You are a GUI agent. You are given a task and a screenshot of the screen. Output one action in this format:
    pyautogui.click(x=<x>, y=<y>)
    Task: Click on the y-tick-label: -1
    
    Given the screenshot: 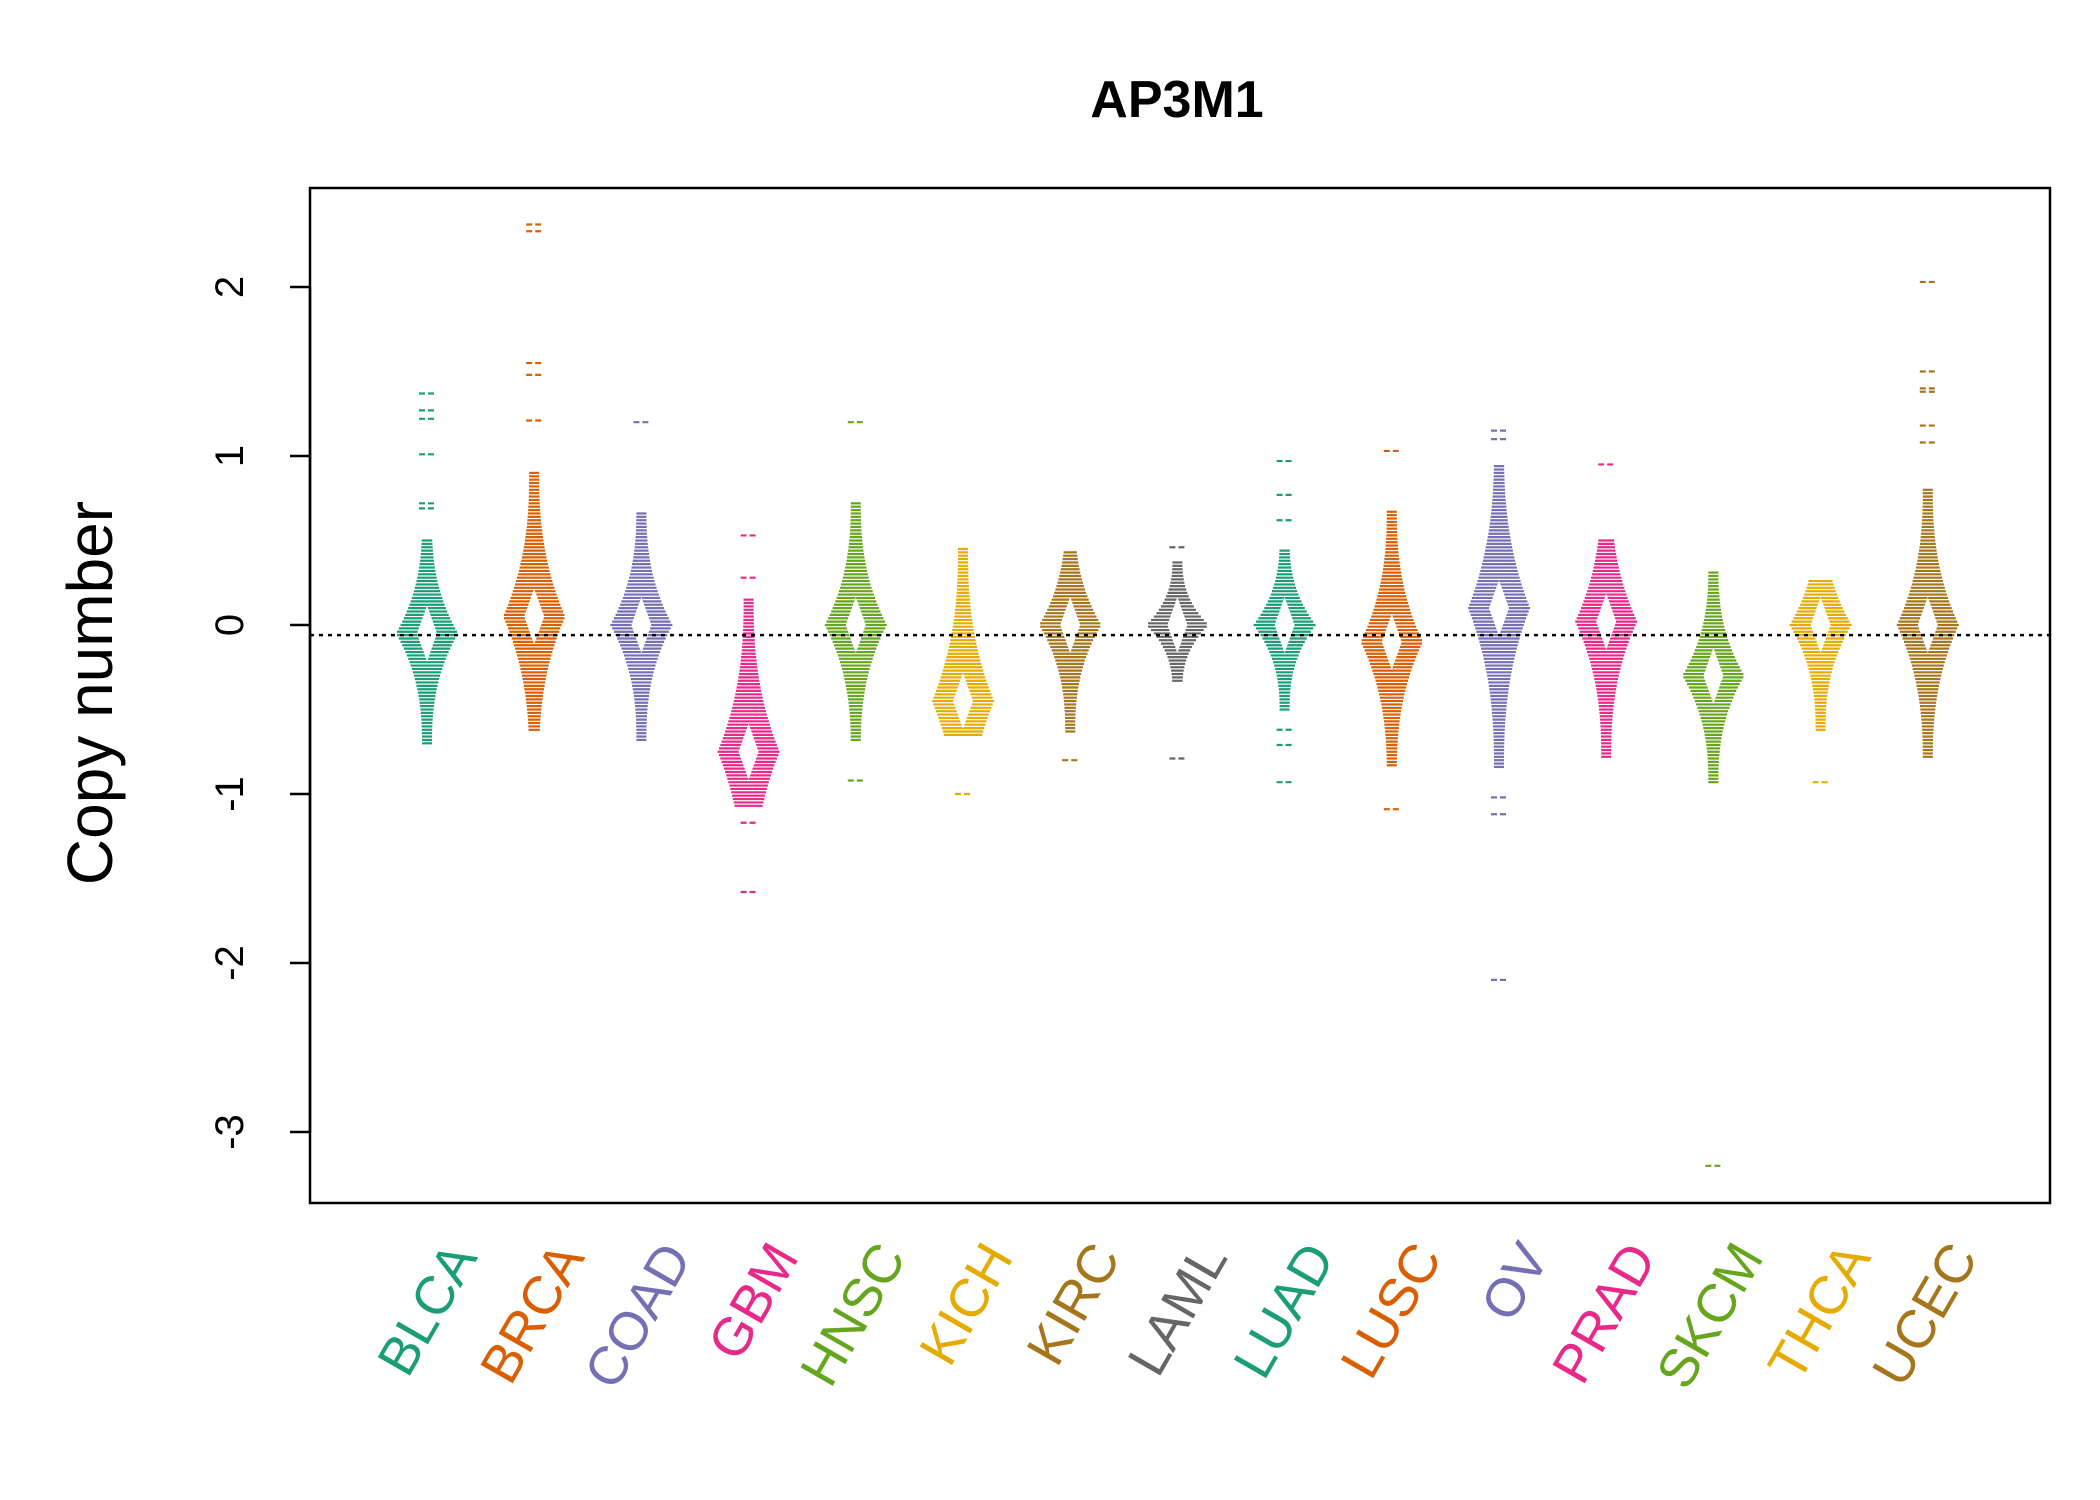 What is the action you would take?
    pyautogui.click(x=230, y=794)
    